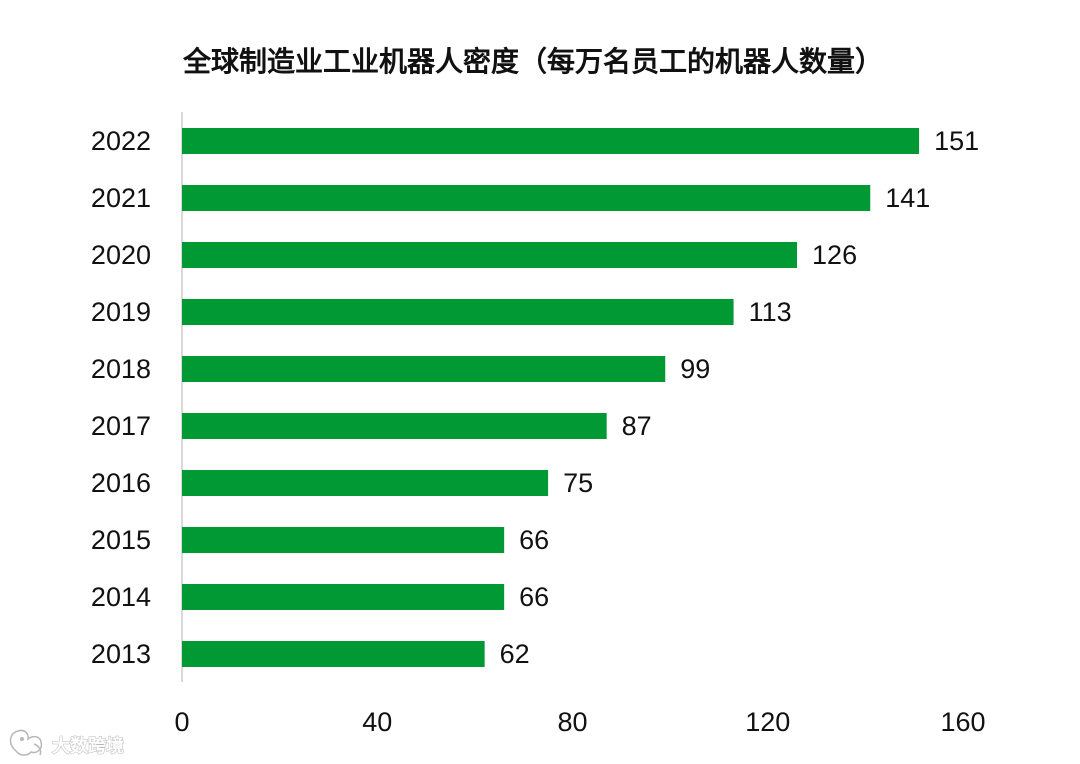 The height and width of the screenshot is (764, 1080). What do you see at coordinates (490, 255) in the screenshot?
I see `bar-2020` at bounding box center [490, 255].